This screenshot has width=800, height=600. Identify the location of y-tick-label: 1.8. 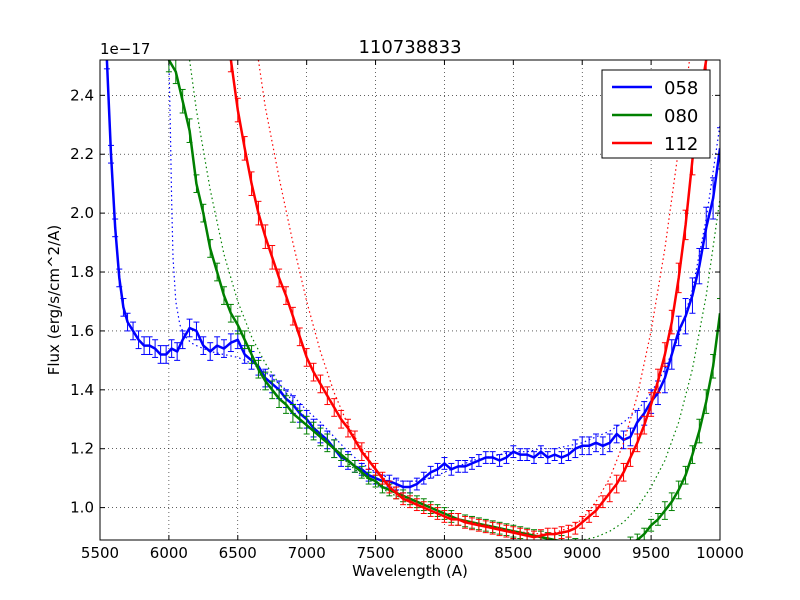
(82, 272).